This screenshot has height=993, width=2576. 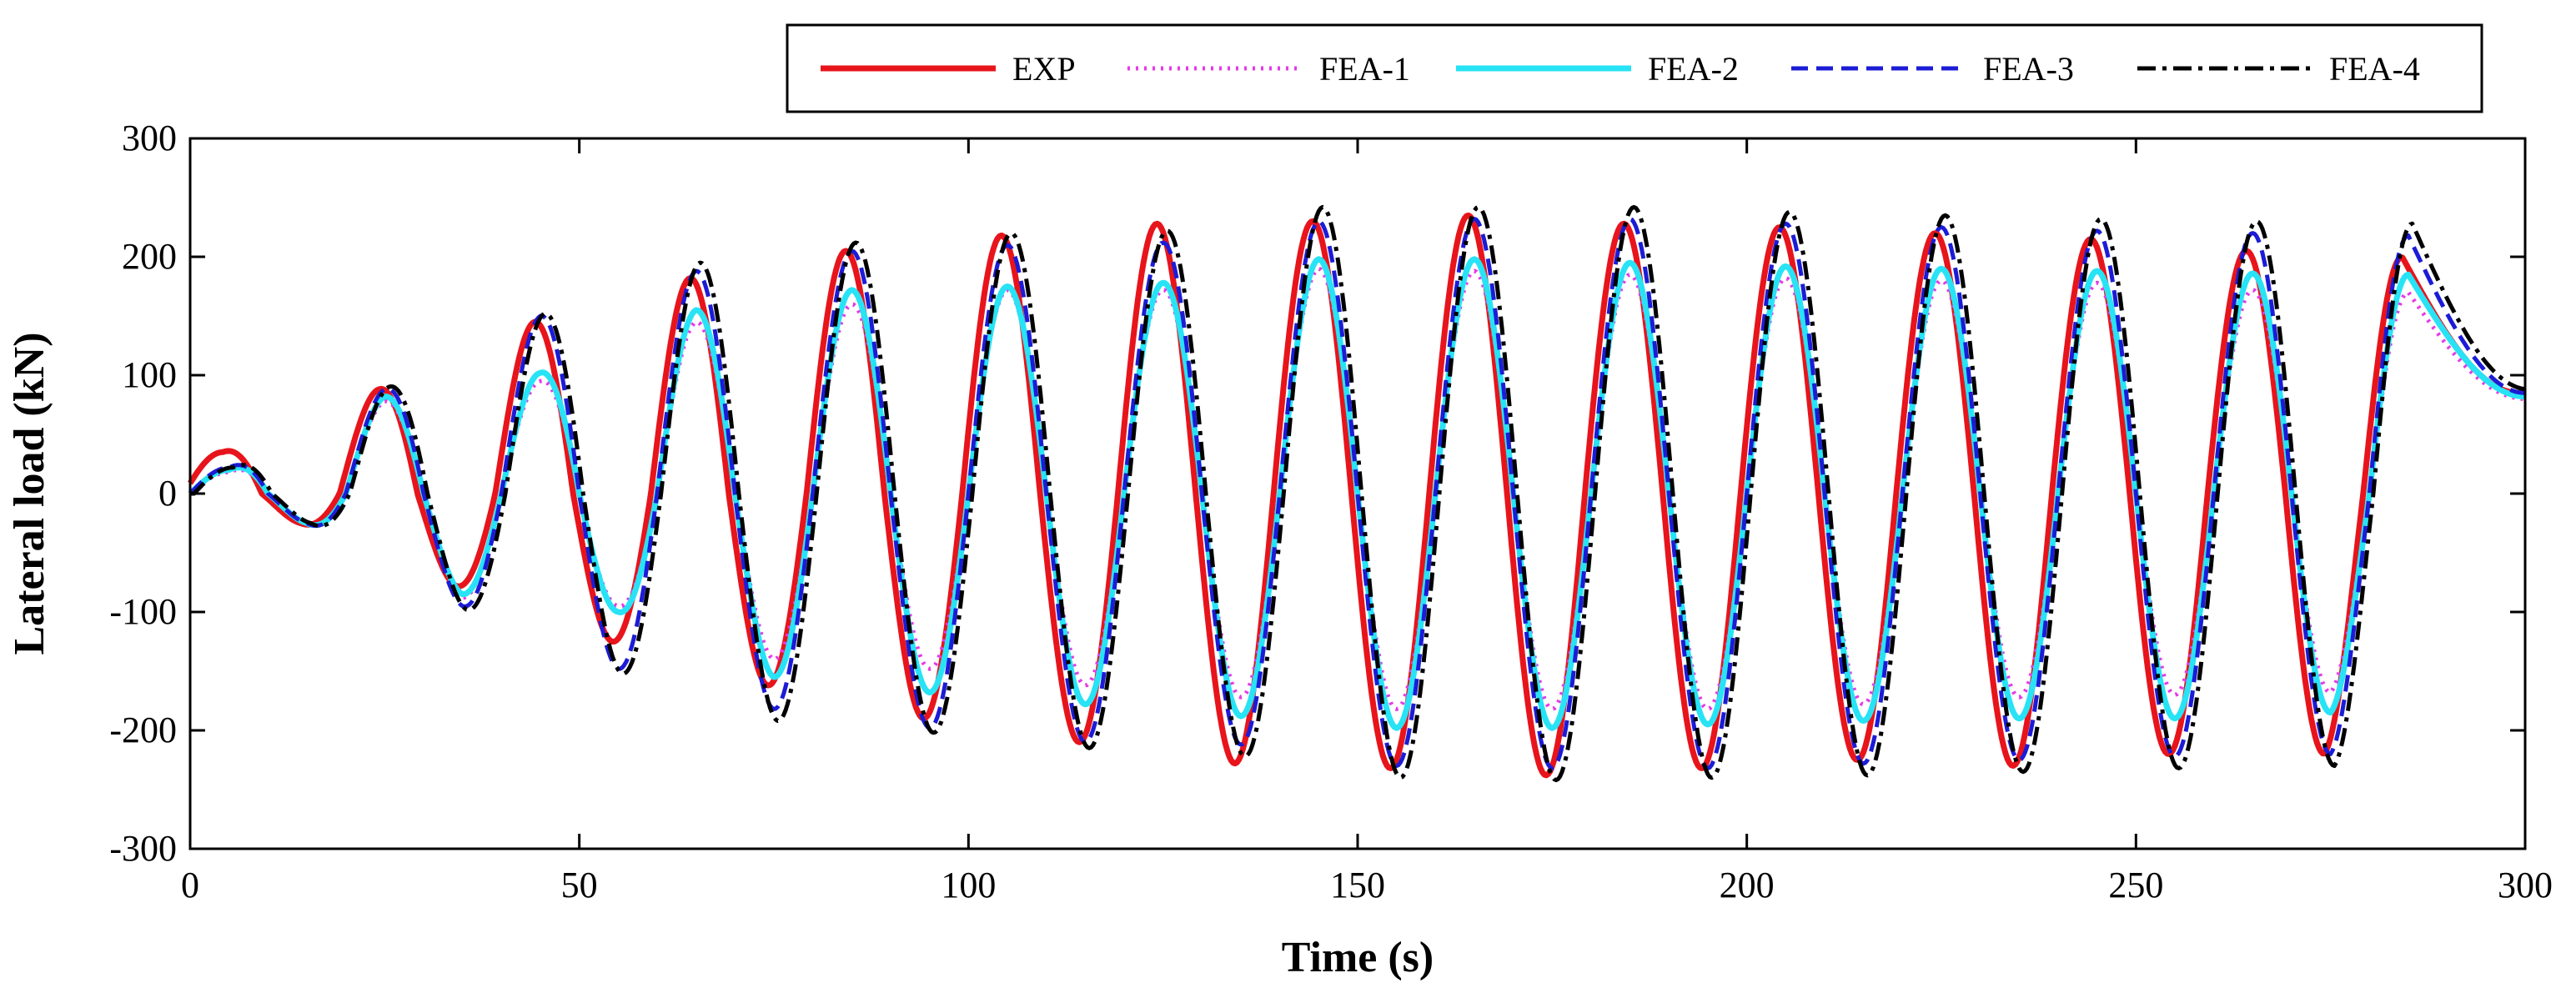 I want to click on y-axis-title: Lateral load (kN), so click(x=29, y=493).